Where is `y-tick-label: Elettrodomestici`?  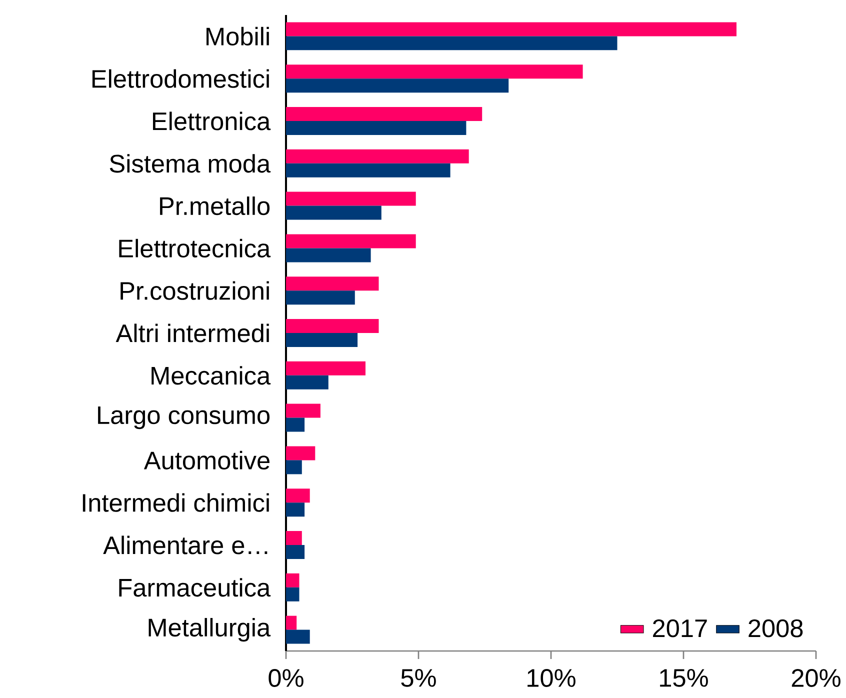 y-tick-label: Elettrodomestici is located at coordinates (180, 78).